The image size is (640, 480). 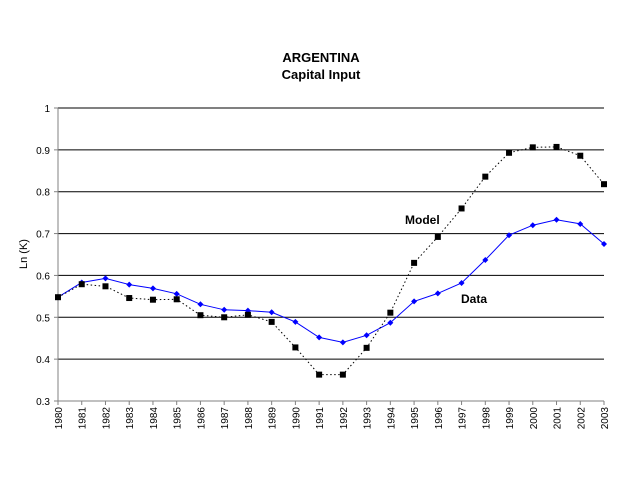 What do you see at coordinates (319, 374) in the screenshot?
I see `point-model-1991` at bounding box center [319, 374].